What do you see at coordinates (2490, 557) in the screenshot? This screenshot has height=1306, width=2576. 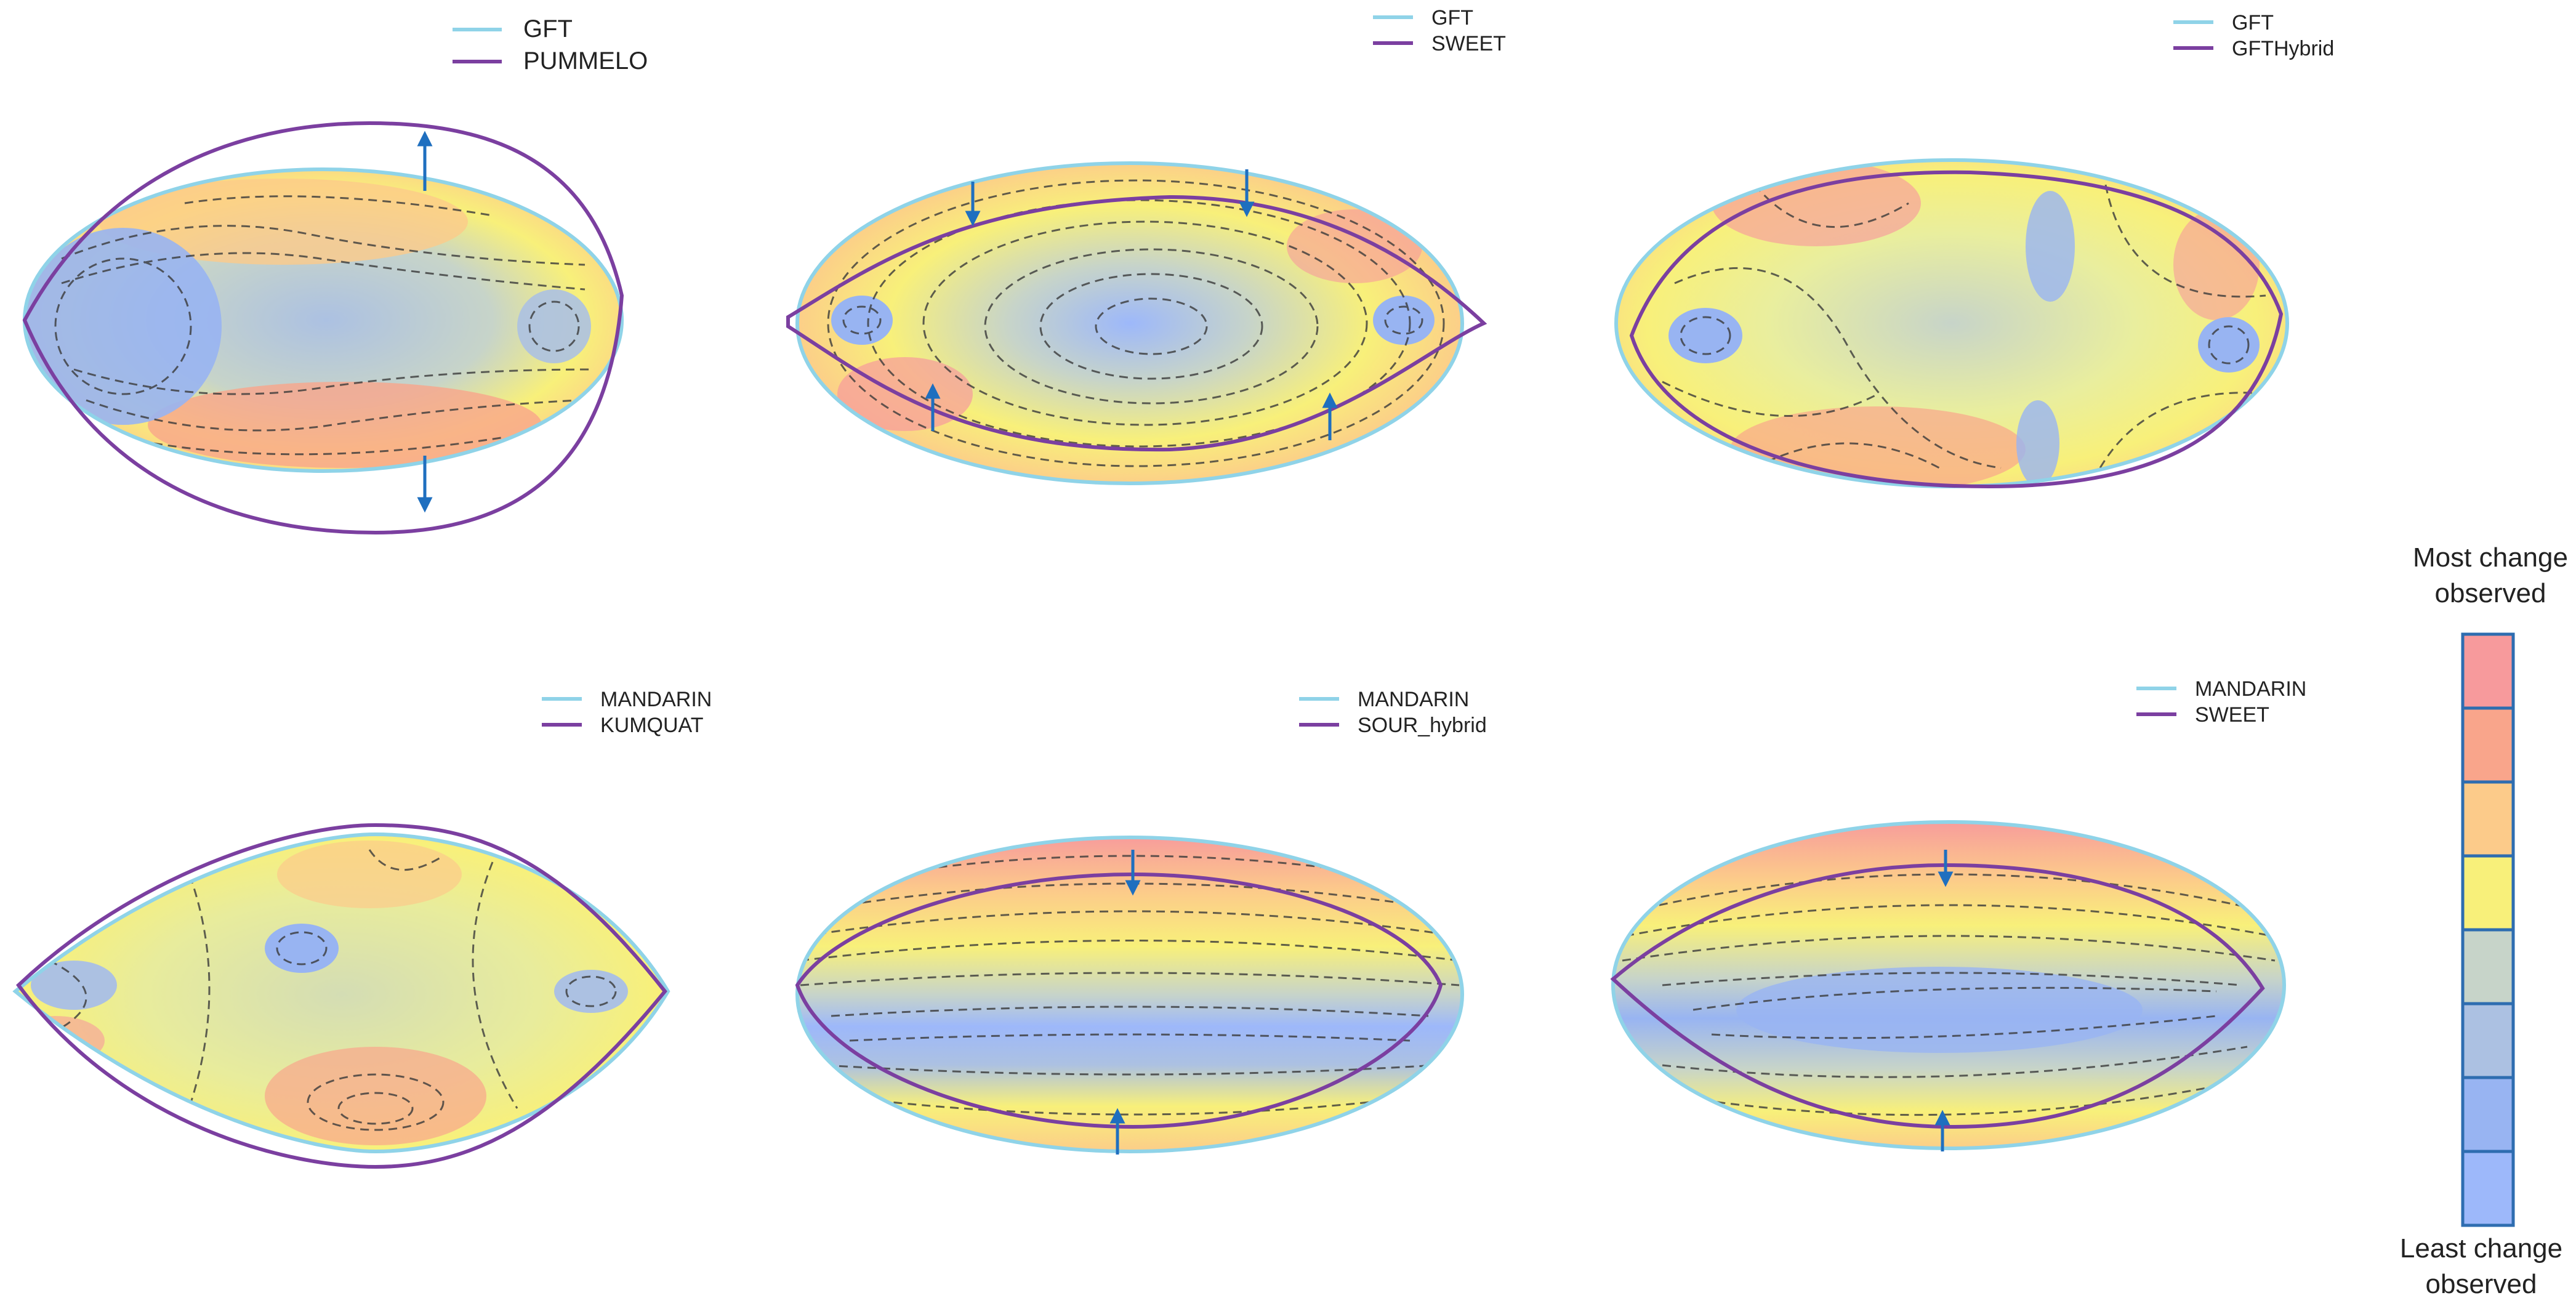 I see `scale-top-label-line1: Most change` at bounding box center [2490, 557].